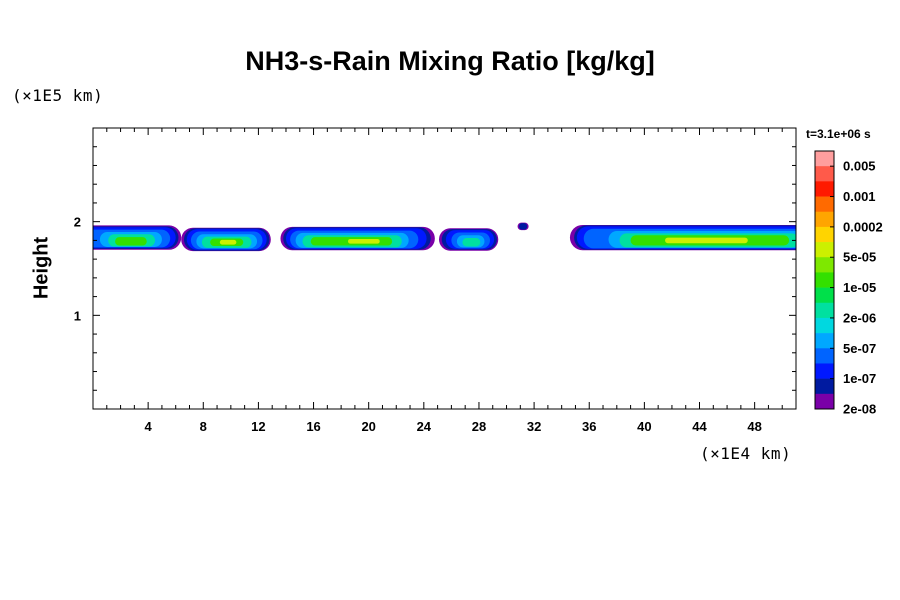  Describe the element at coordinates (444, 237) in the screenshot. I see `field-layers` at that location.